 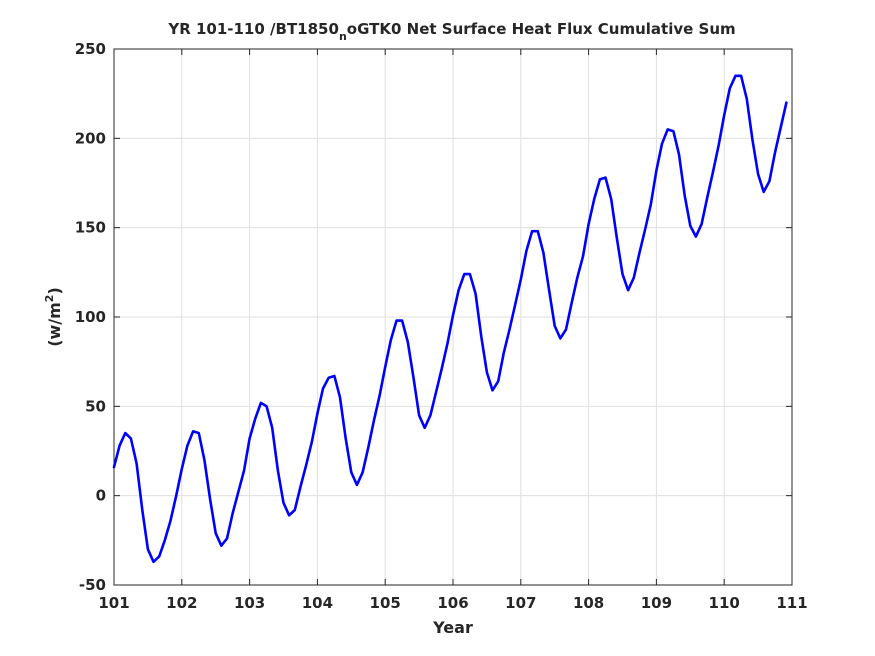 I want to click on y-tick-label-3: 100, so click(x=90, y=317).